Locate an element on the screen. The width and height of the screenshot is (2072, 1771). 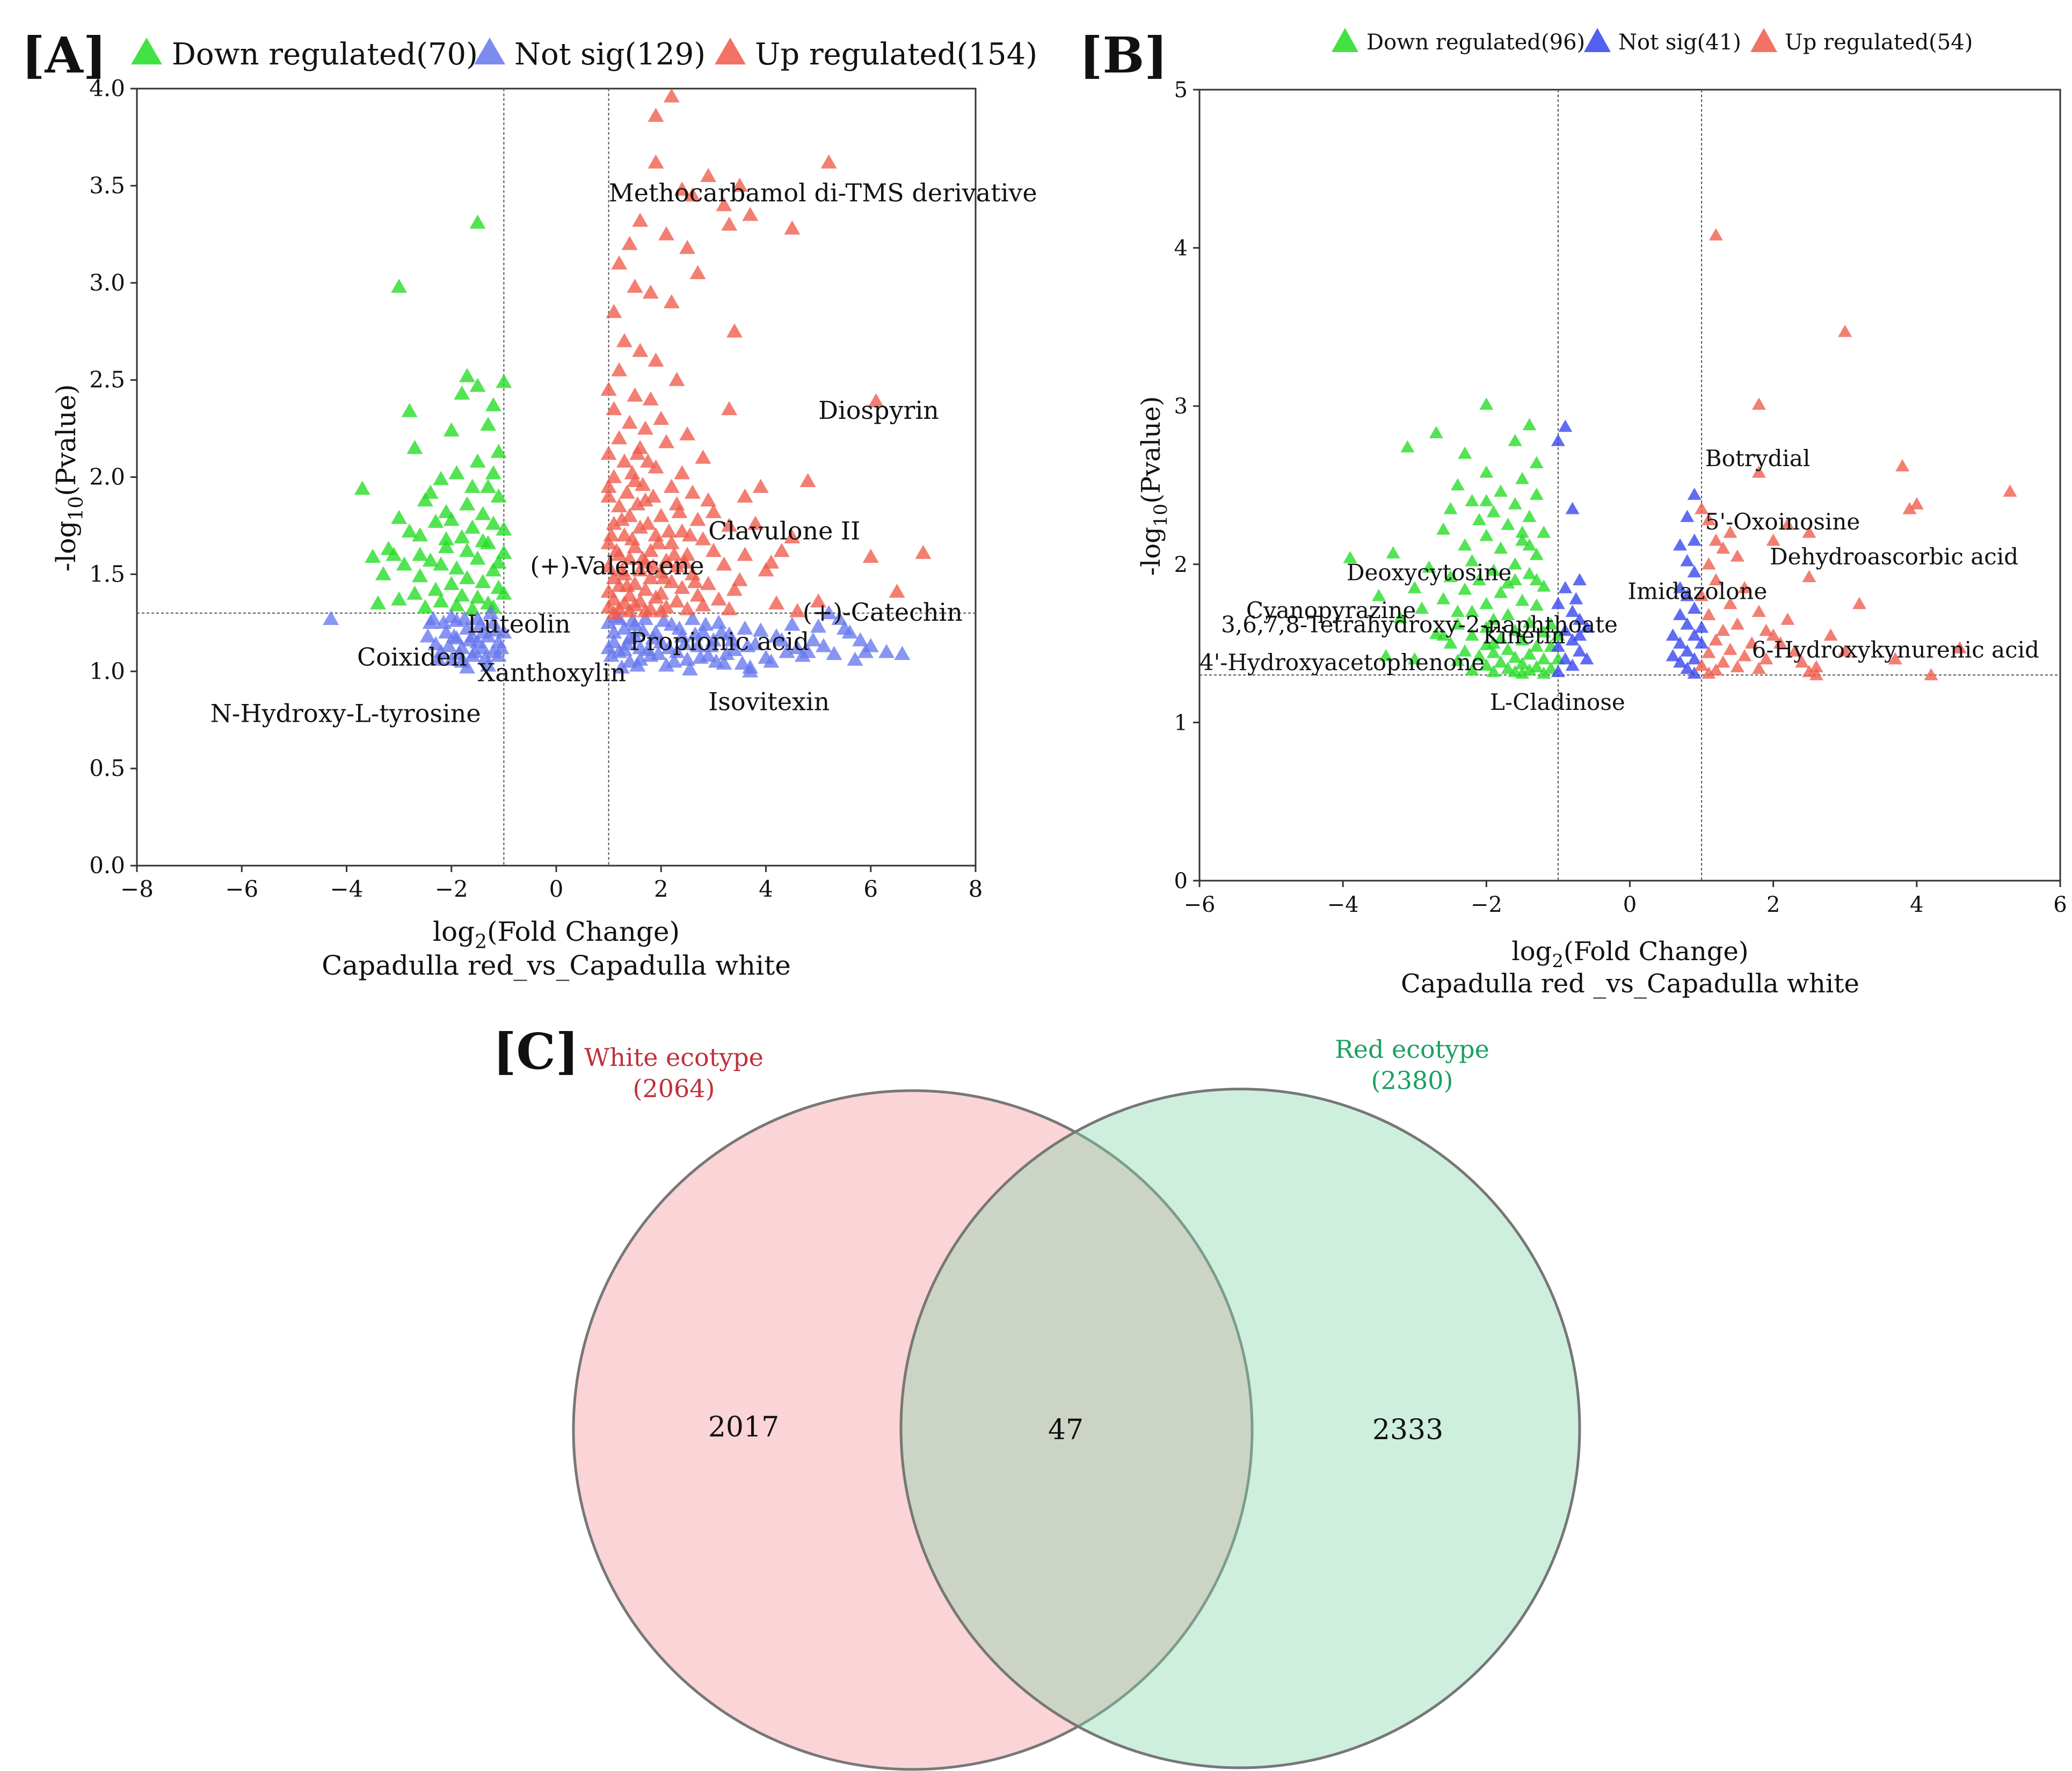
annotation-label: 3,6,7,8-Tetrahydroxy-2-naphthoate is located at coordinates (1419, 624).